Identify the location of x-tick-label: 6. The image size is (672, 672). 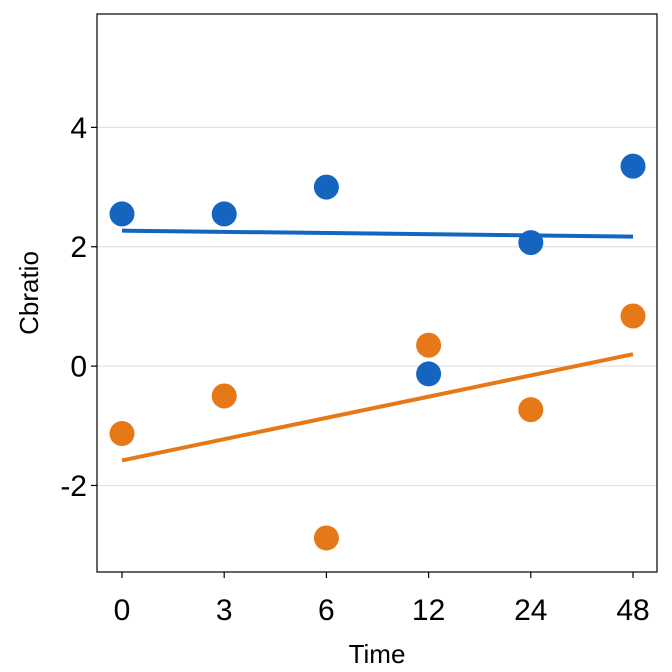
(326, 610).